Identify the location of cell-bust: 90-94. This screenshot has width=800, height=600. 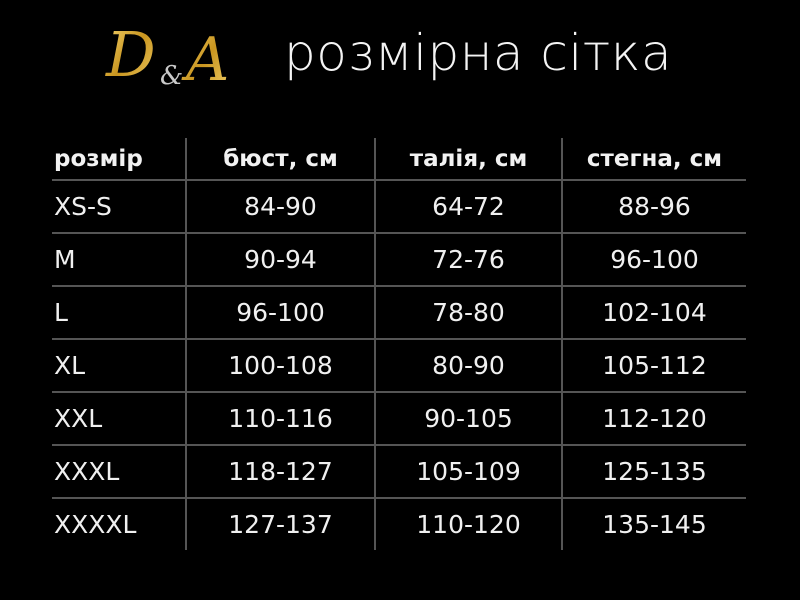
(280, 259).